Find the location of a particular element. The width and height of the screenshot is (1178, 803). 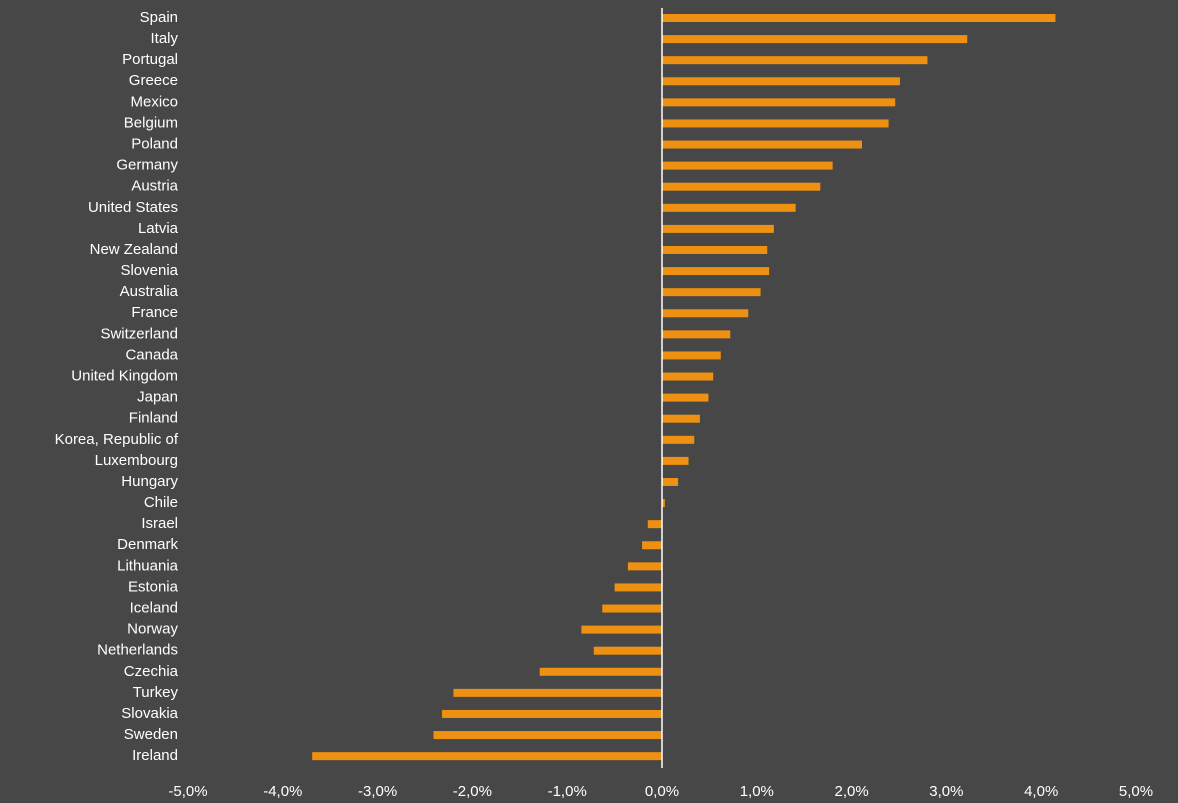

y-tick-label: France is located at coordinates (154, 312).